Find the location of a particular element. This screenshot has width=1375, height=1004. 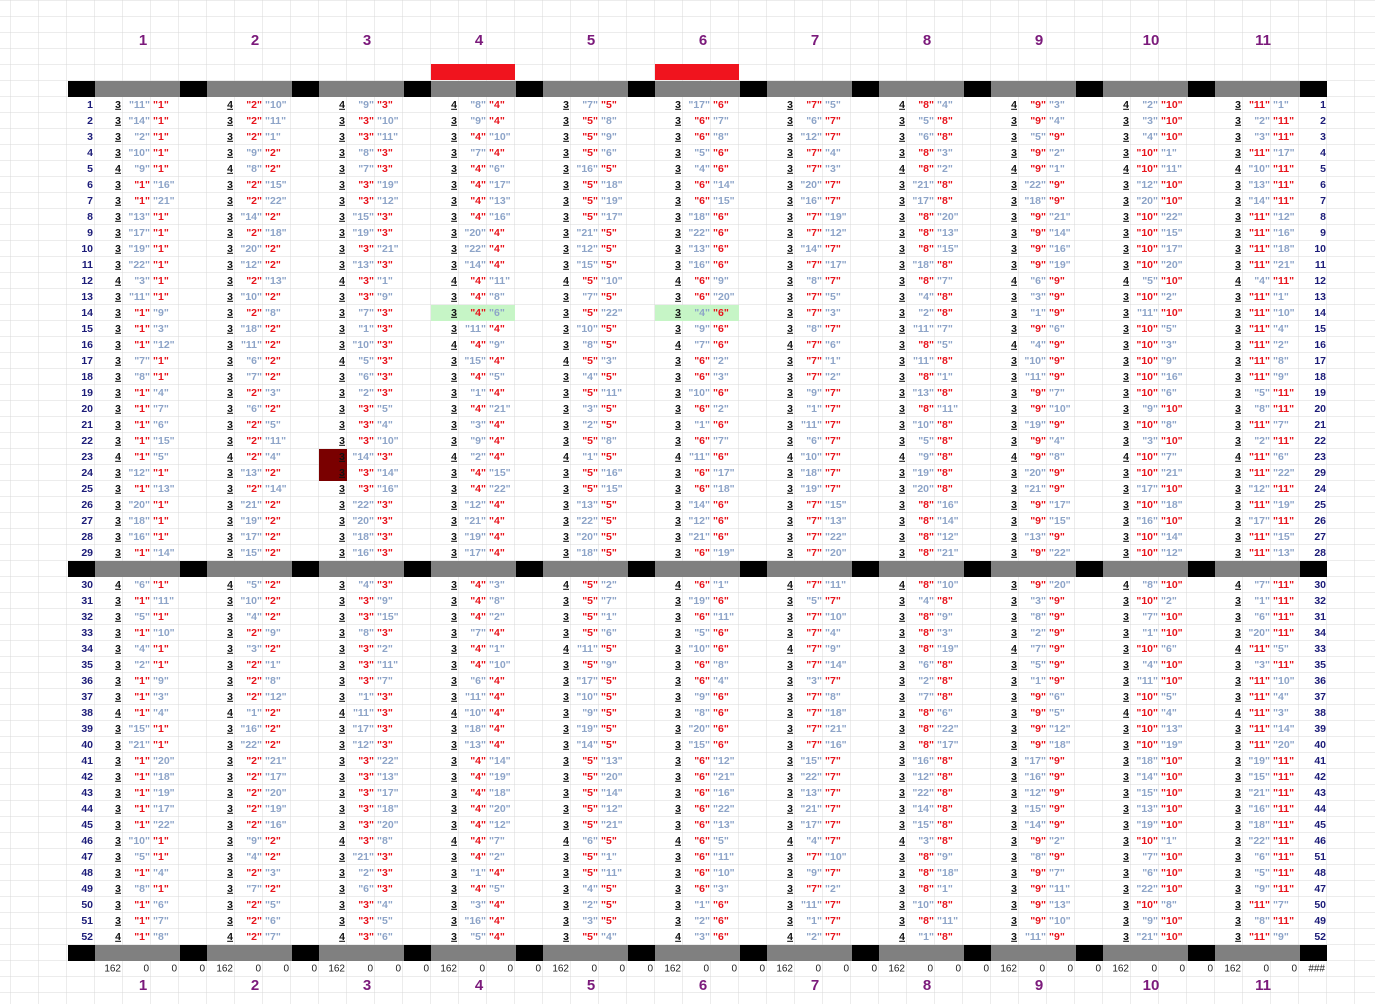

total: 162 is located at coordinates (336, 969).